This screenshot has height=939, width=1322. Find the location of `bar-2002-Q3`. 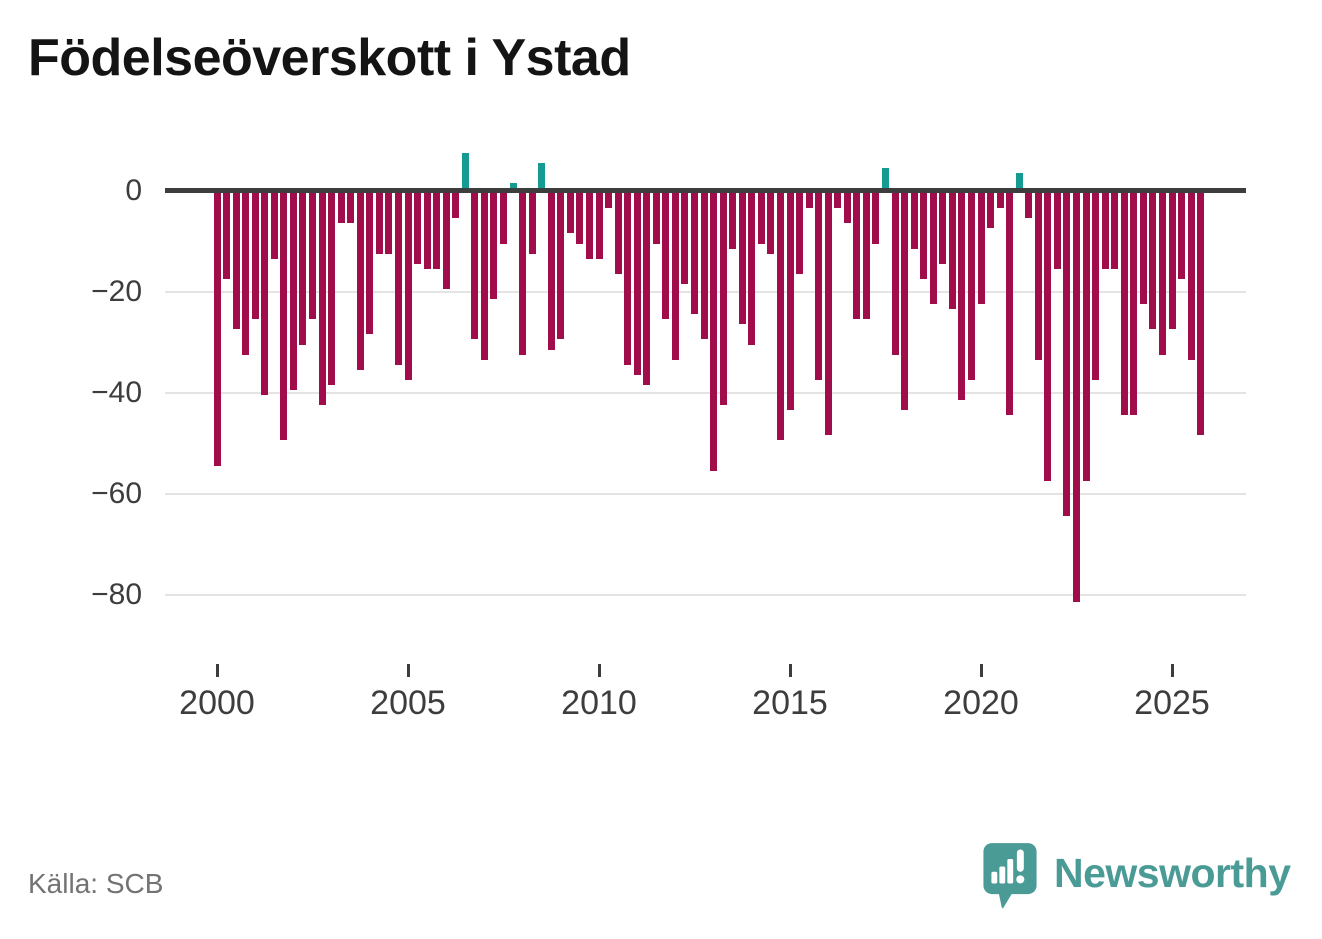

bar-2002-Q3 is located at coordinates (312, 256).